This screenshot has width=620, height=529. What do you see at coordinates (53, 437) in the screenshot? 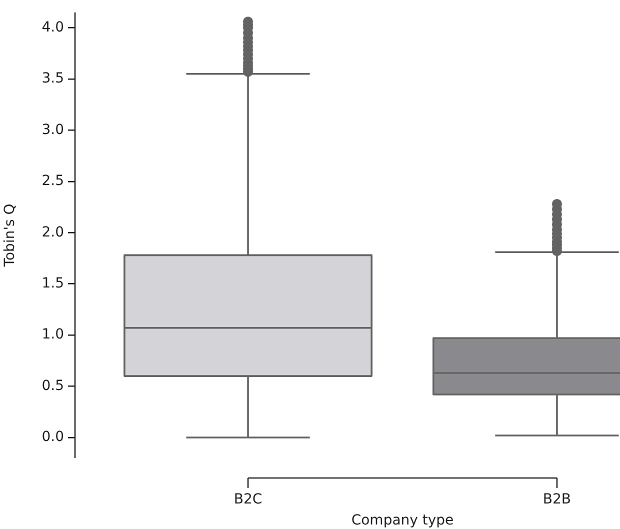
I see `y-tick-label: 0.0` at bounding box center [53, 437].